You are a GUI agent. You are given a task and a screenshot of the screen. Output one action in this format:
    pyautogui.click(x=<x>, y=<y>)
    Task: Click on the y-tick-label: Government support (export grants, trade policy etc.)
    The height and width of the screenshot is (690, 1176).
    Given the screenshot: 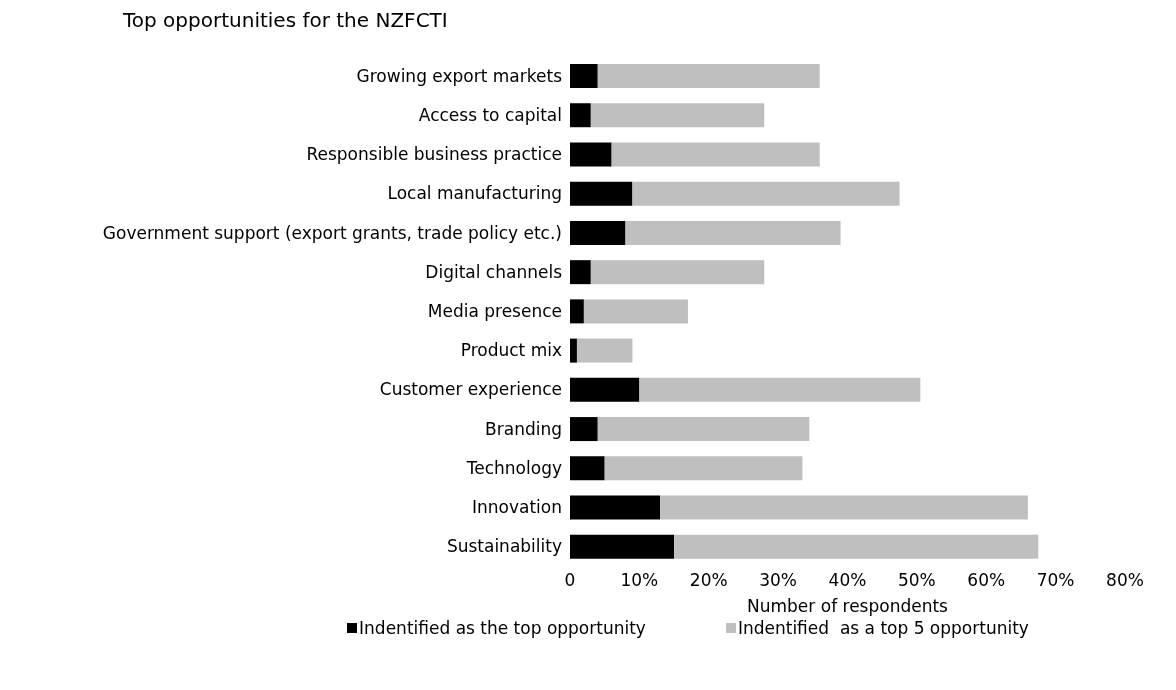 What is the action you would take?
    pyautogui.click(x=332, y=232)
    